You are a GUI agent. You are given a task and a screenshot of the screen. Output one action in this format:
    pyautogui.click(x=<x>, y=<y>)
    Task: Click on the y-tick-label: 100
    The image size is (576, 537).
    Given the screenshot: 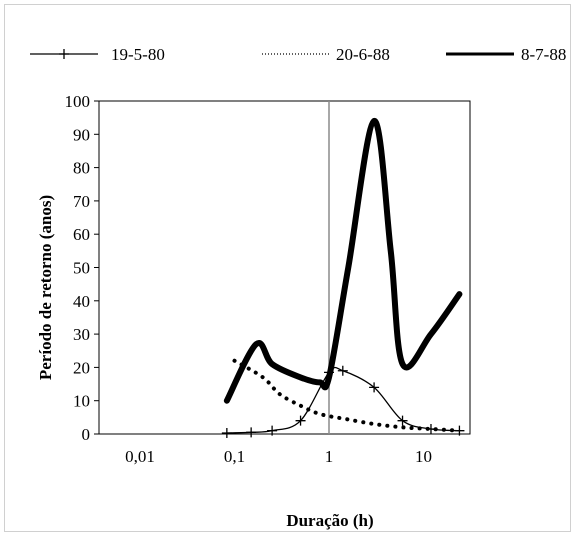 What is the action you would take?
    pyautogui.click(x=78, y=101)
    